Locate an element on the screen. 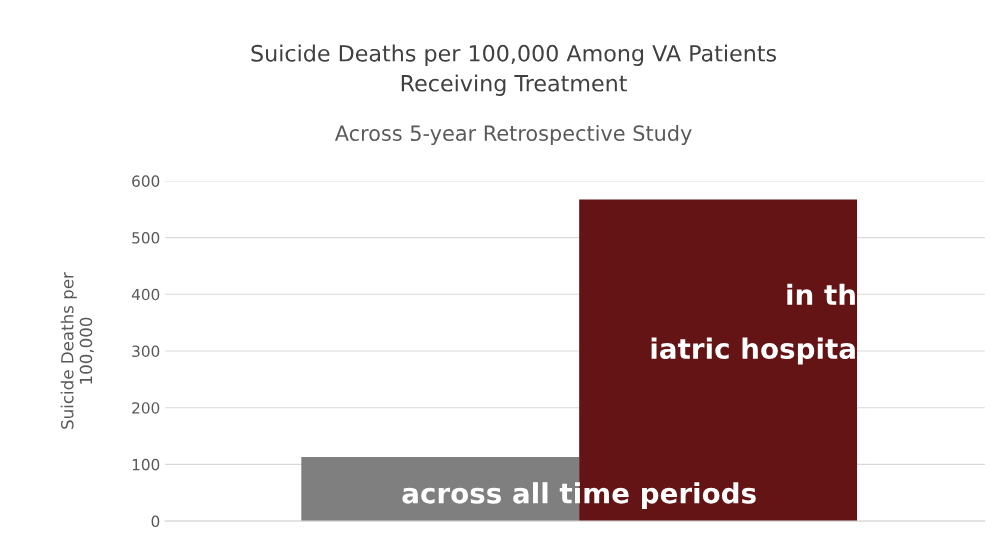 The height and width of the screenshot is (540, 1007). chart-title: Suicide Deaths per 100,000 Among VA Patients Receiving Treatment is located at coordinates (514, 70).